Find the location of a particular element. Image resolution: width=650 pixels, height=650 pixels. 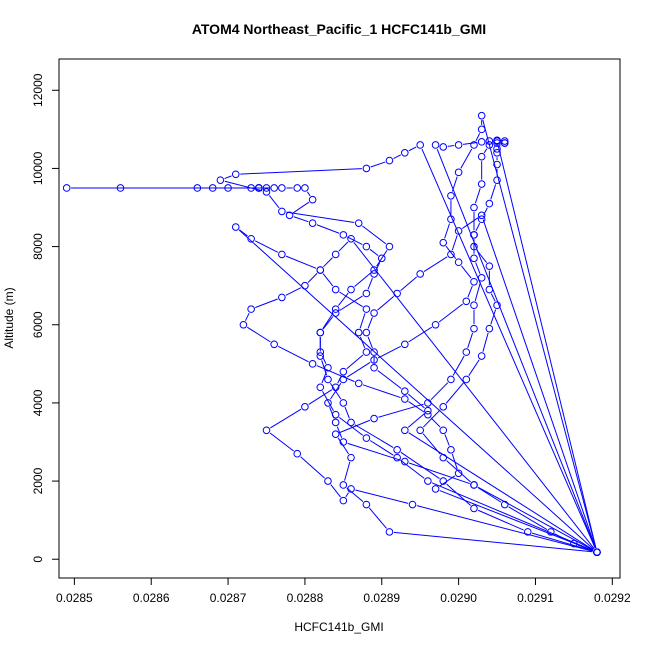

y-tick-label: 4000 is located at coordinates (38, 402).